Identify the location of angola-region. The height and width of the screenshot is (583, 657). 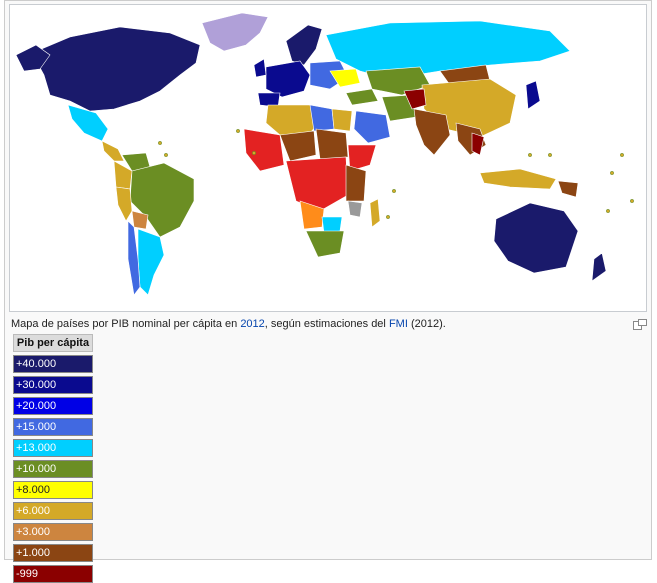
(312, 215).